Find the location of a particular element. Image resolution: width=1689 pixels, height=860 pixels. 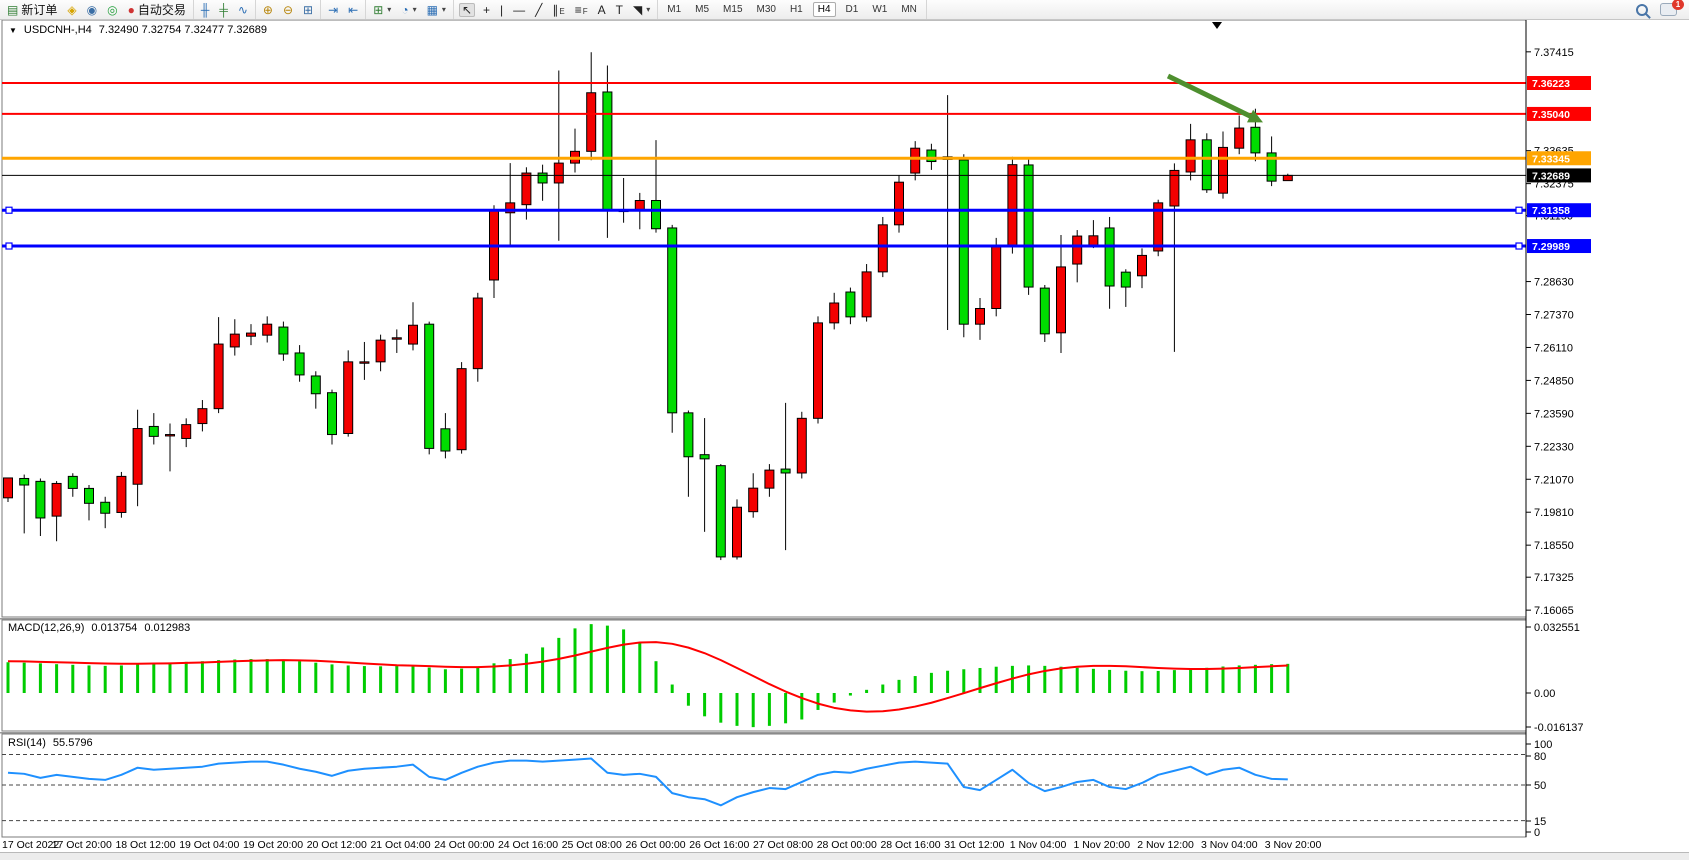

time-label: 17 Oct 20:00 is located at coordinates (82, 845).